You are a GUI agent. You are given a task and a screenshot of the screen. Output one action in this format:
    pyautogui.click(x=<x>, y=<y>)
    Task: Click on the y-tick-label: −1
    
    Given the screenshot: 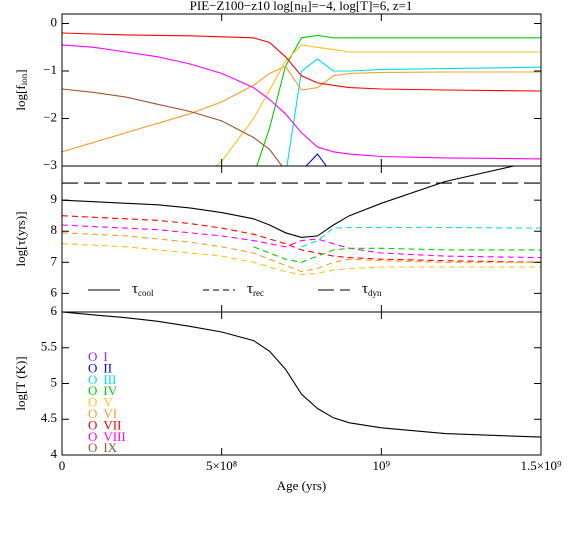 What is the action you would take?
    pyautogui.click(x=50, y=69)
    